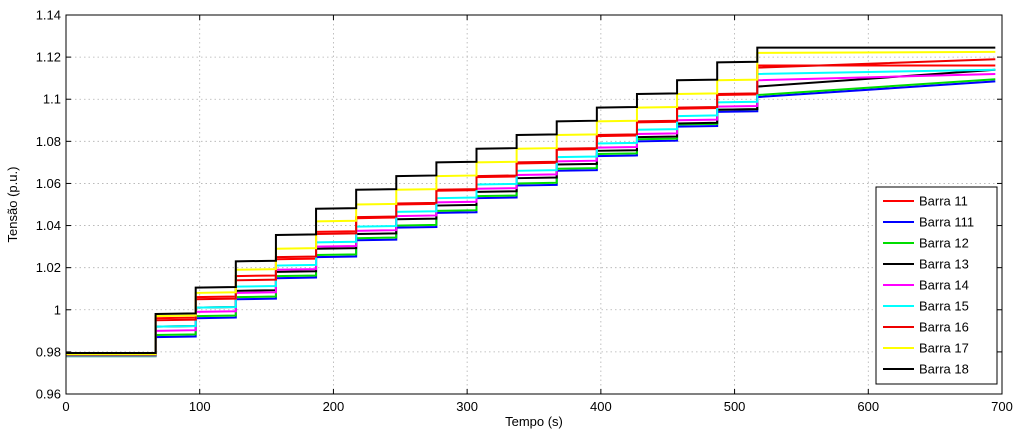 Image resolution: width=1021 pixels, height=430 pixels. I want to click on legend-entry: Barra 15, so click(944, 306).